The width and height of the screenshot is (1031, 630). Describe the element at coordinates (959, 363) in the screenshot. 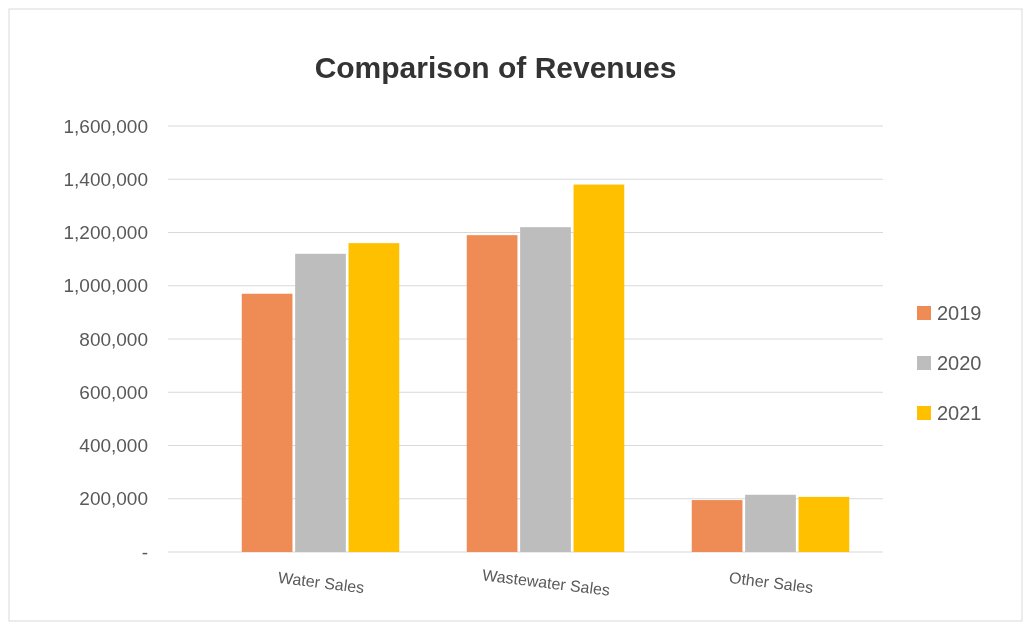

I see `legend-label: 2020` at that location.